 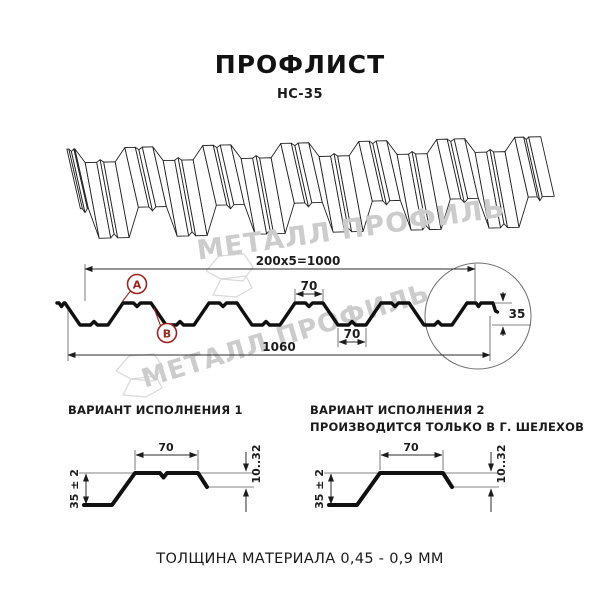 I want to click on profile-model-subtitle: НС-35, so click(x=300, y=94).